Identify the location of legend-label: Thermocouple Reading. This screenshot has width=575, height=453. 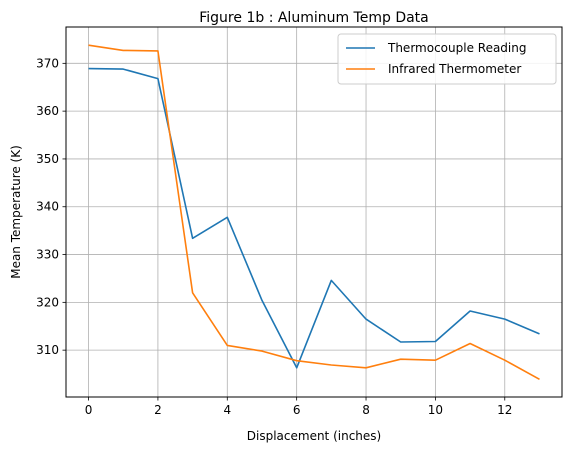
(456, 48).